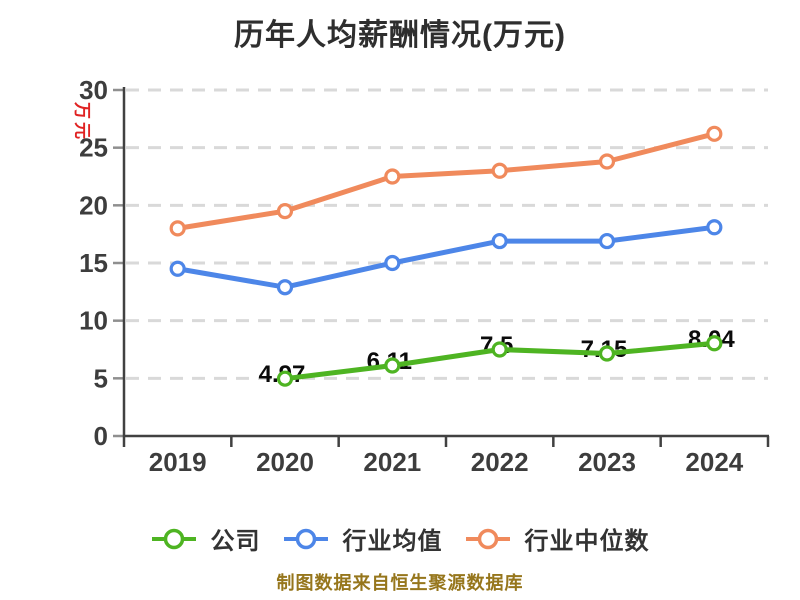 The image size is (800, 600). I want to click on x-tick-label: 2019, so click(178, 462).